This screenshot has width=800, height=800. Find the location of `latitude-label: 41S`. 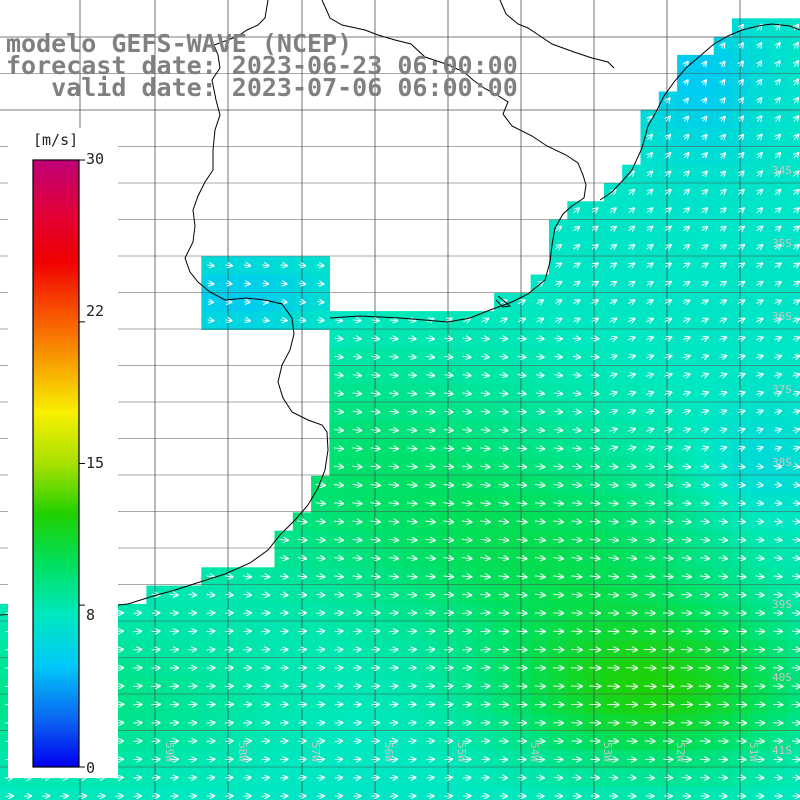

latitude-label: 41S is located at coordinates (782, 750).